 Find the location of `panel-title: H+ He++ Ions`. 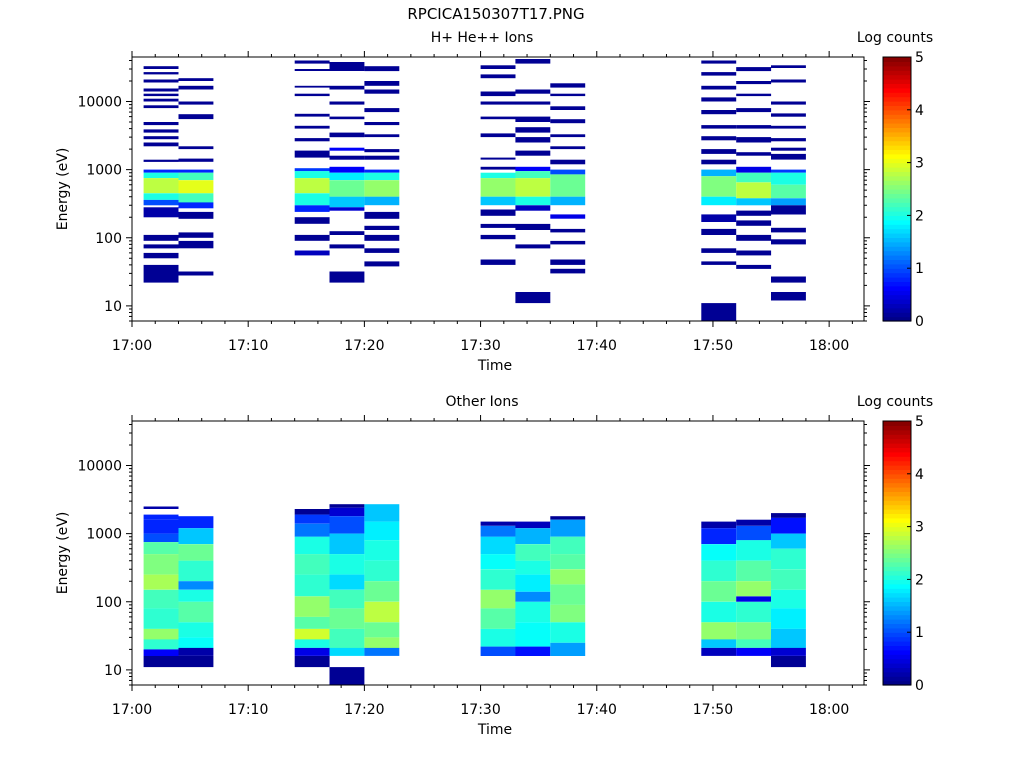

panel-title: H+ He++ Ions is located at coordinates (482, 38).